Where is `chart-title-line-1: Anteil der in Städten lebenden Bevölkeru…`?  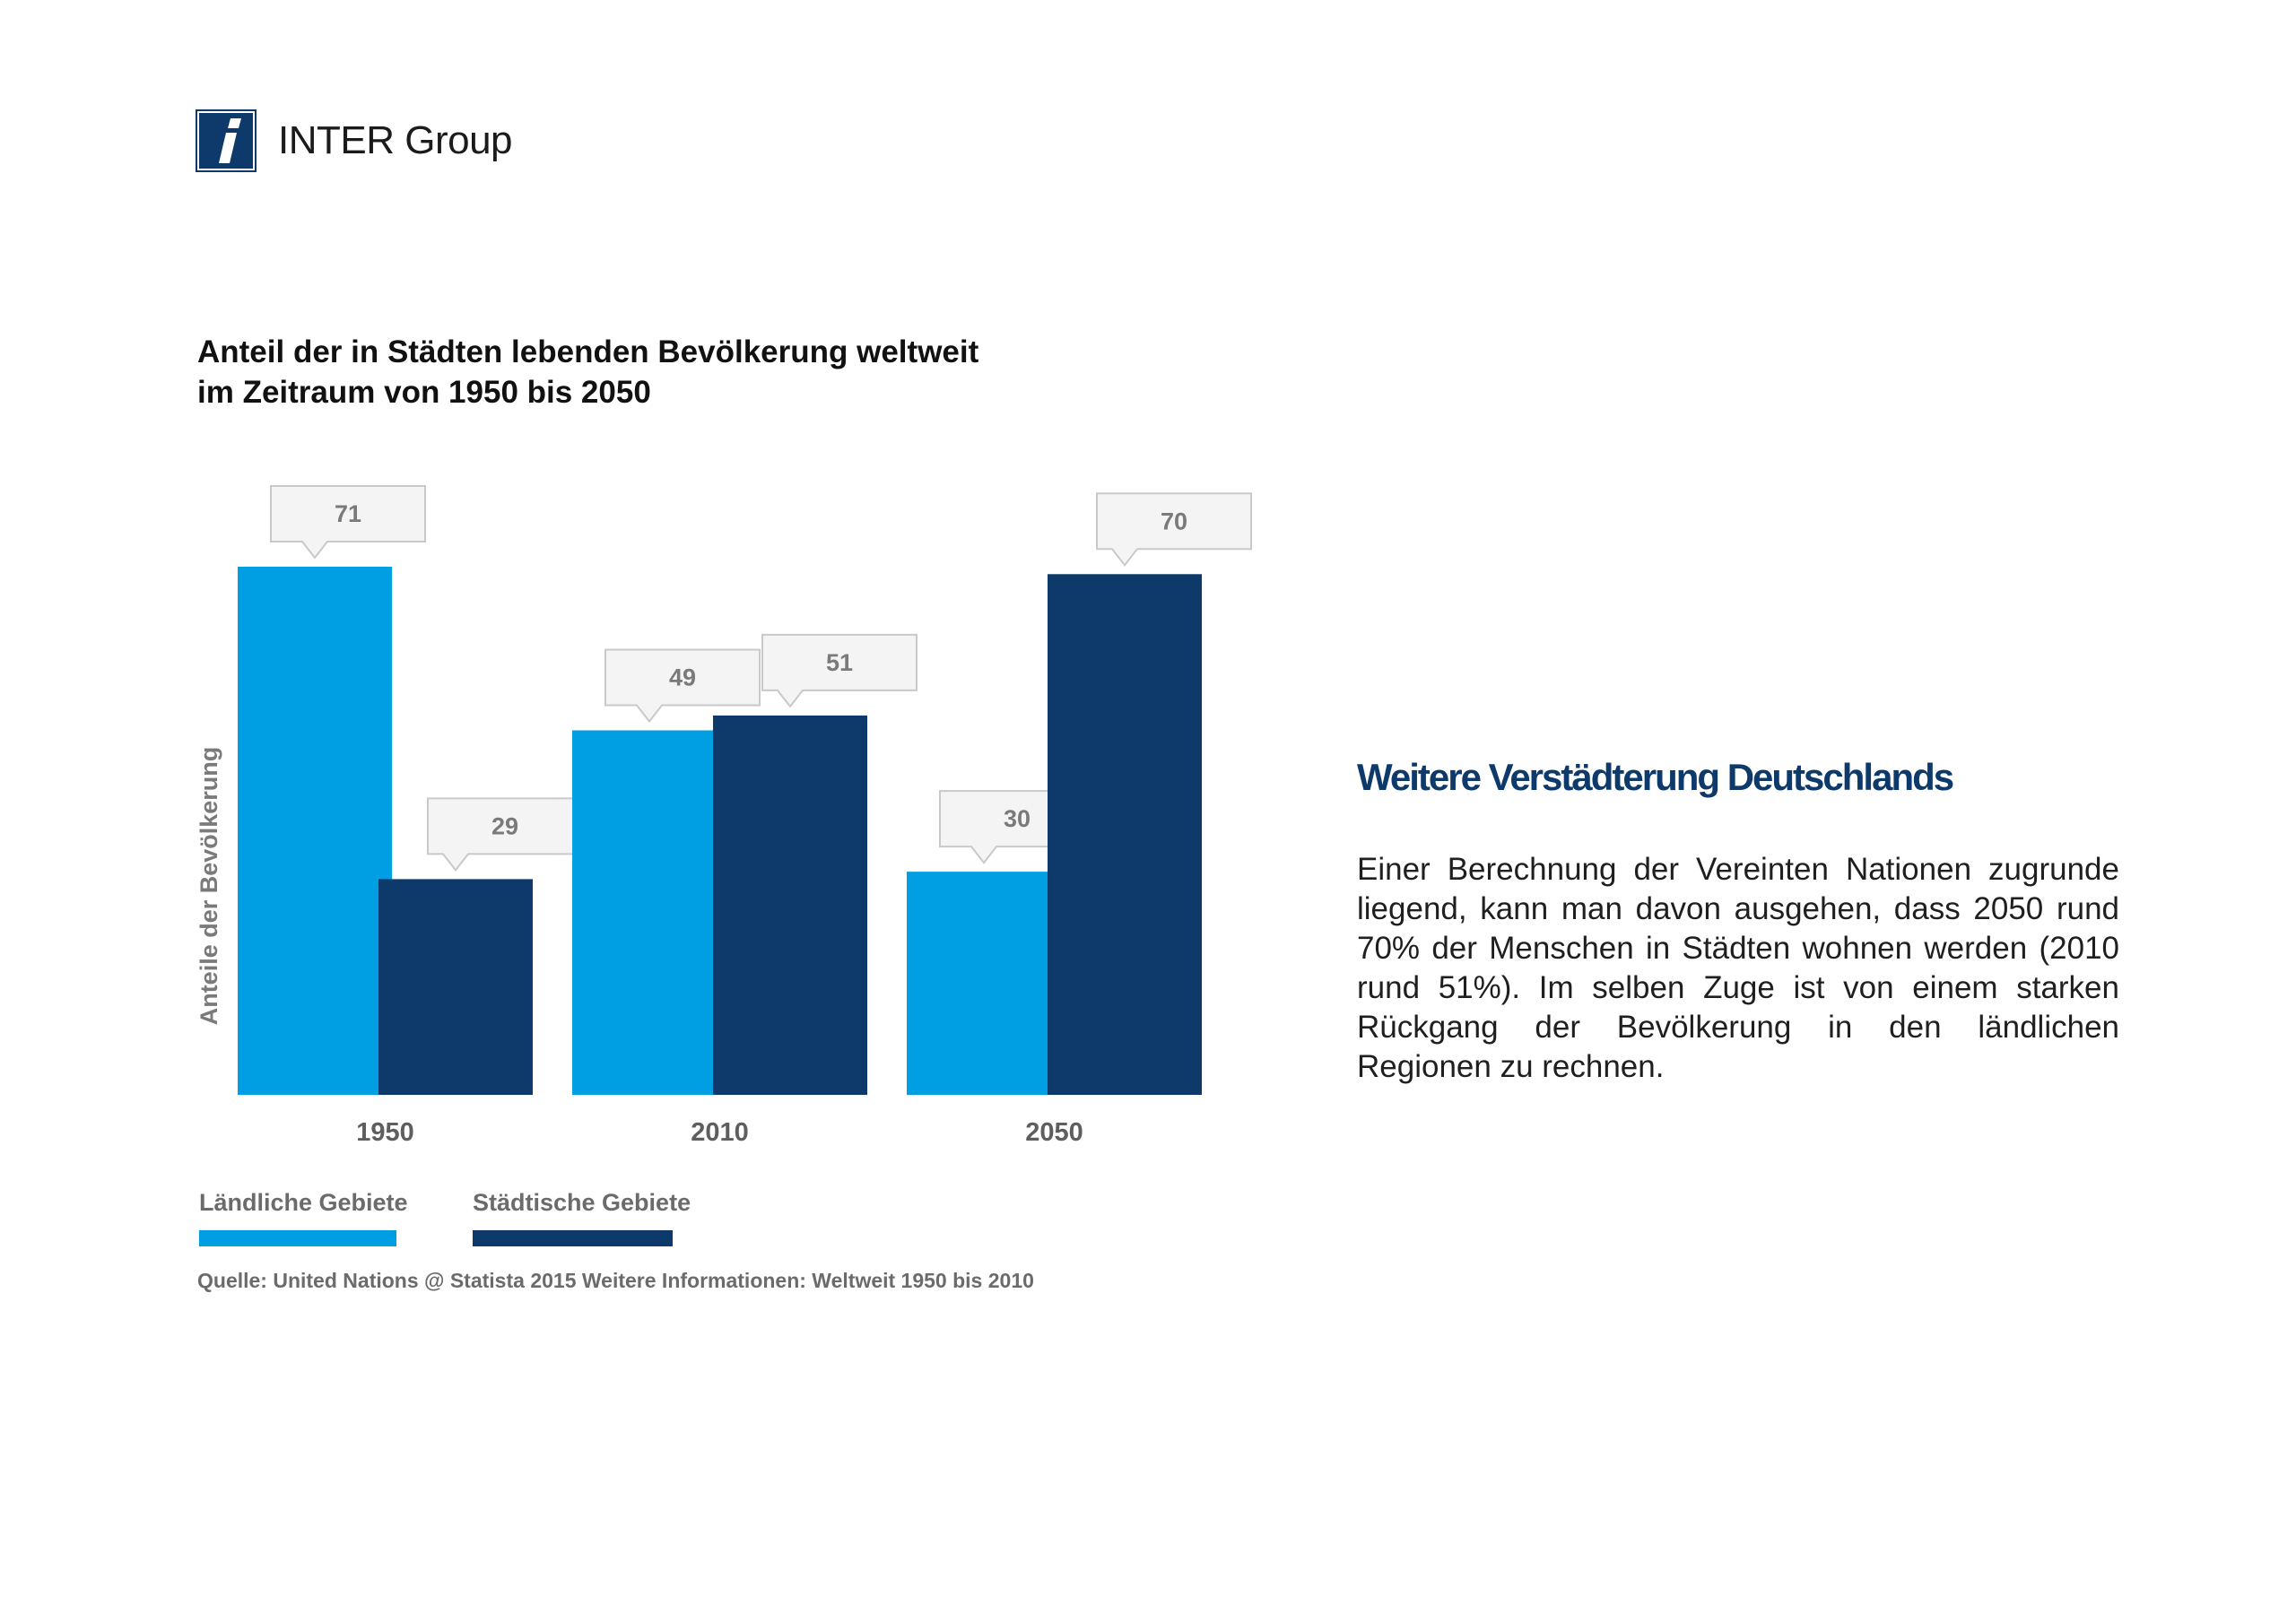 chart-title-line-1: Anteil der in Städten lebenden Bevölkeru… is located at coordinates (588, 351).